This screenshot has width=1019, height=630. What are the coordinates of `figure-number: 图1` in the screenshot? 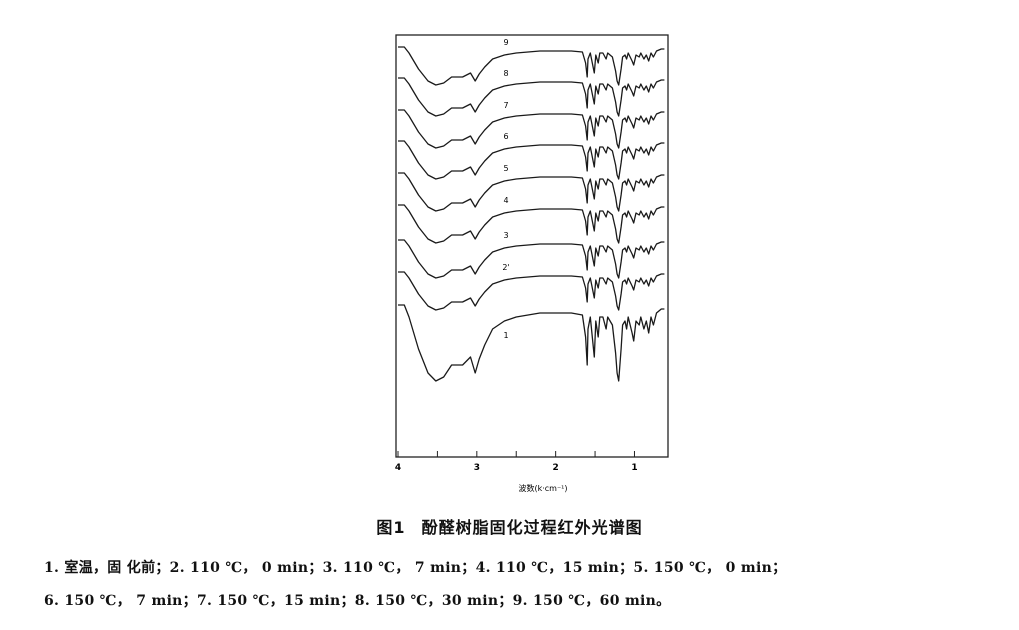 It's located at (391, 527).